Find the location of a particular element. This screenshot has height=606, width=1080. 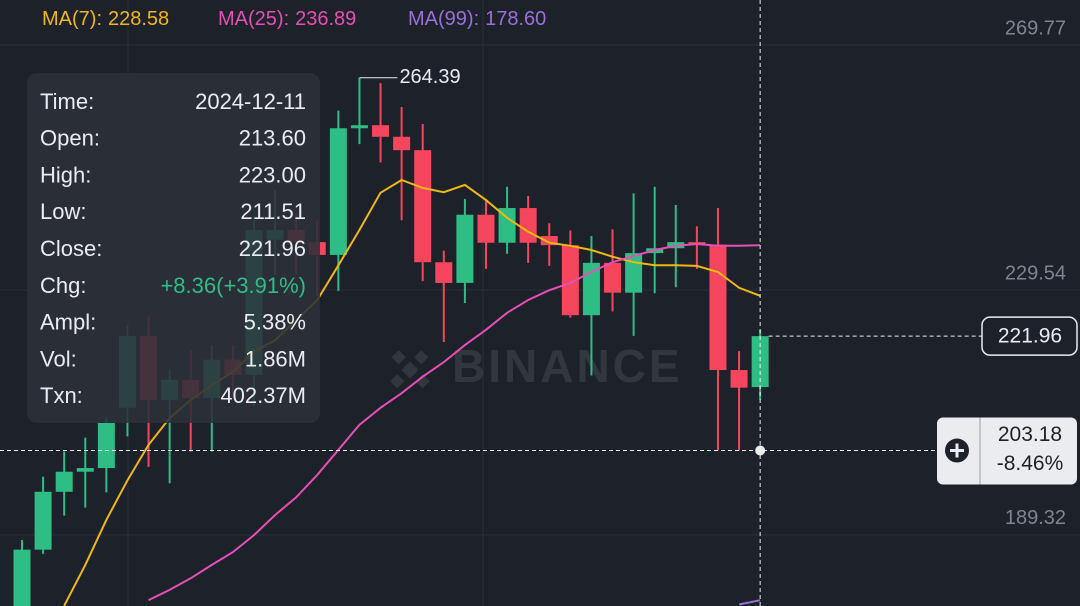

legend-value: 228.58 is located at coordinates (138, 19).